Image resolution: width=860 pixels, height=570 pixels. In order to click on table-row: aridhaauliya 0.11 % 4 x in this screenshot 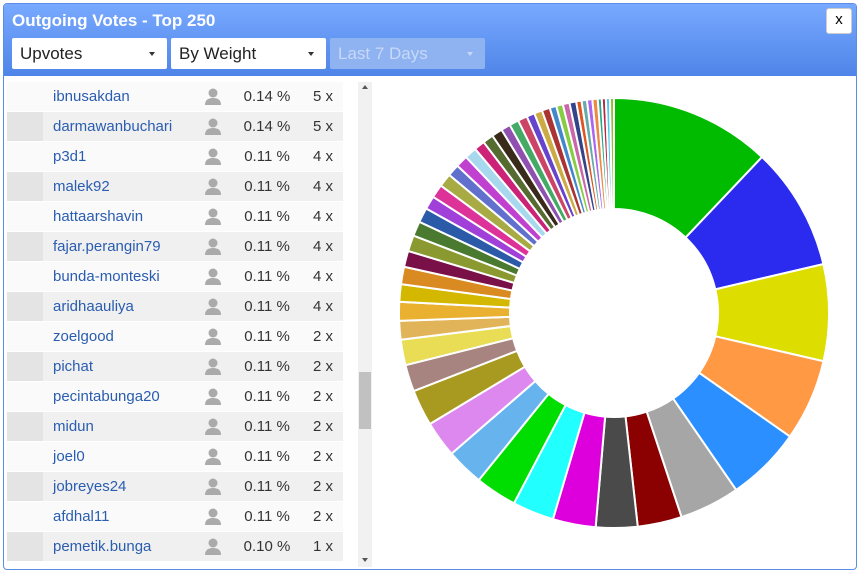, I will do `click(175, 306)`.